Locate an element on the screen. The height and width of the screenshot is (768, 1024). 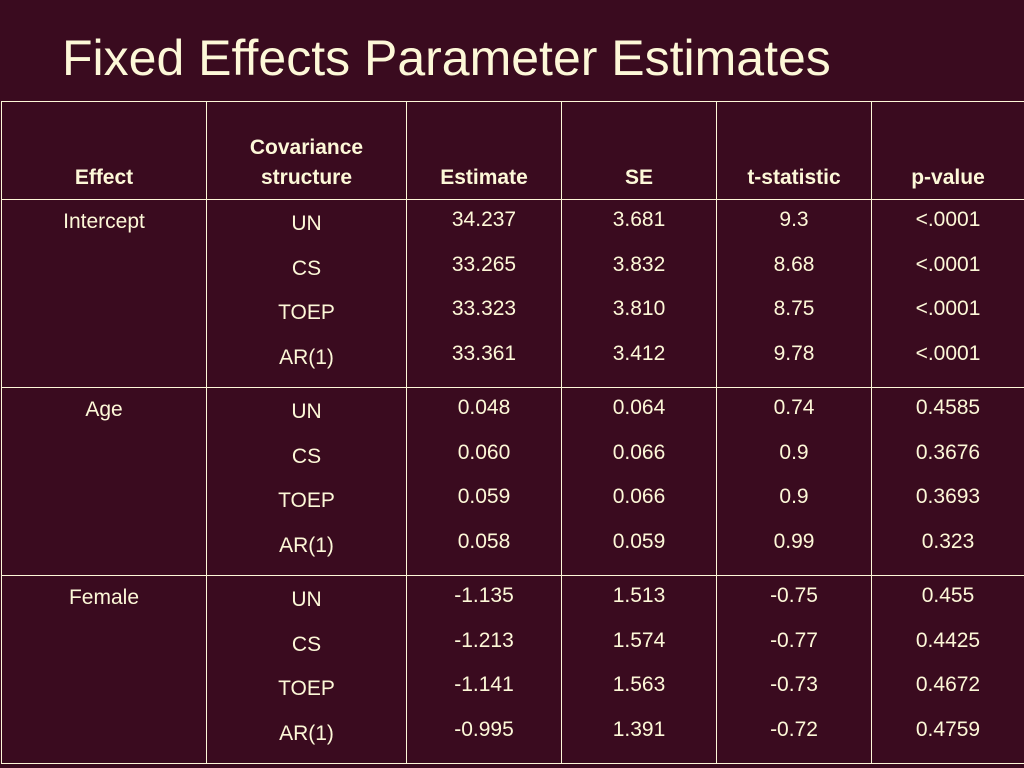
effect-cell: Intercept is located at coordinates (104, 293).